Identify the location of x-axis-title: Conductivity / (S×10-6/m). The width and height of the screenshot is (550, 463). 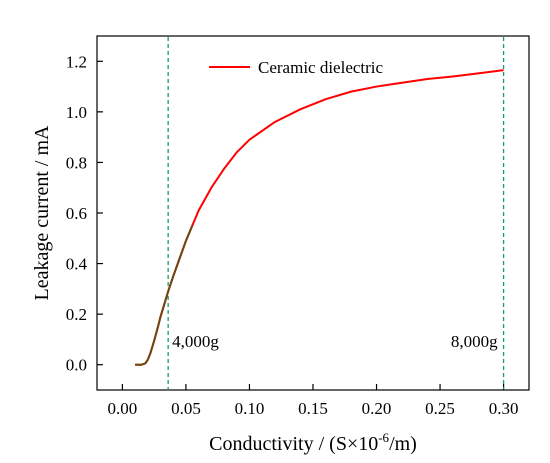
(313, 442).